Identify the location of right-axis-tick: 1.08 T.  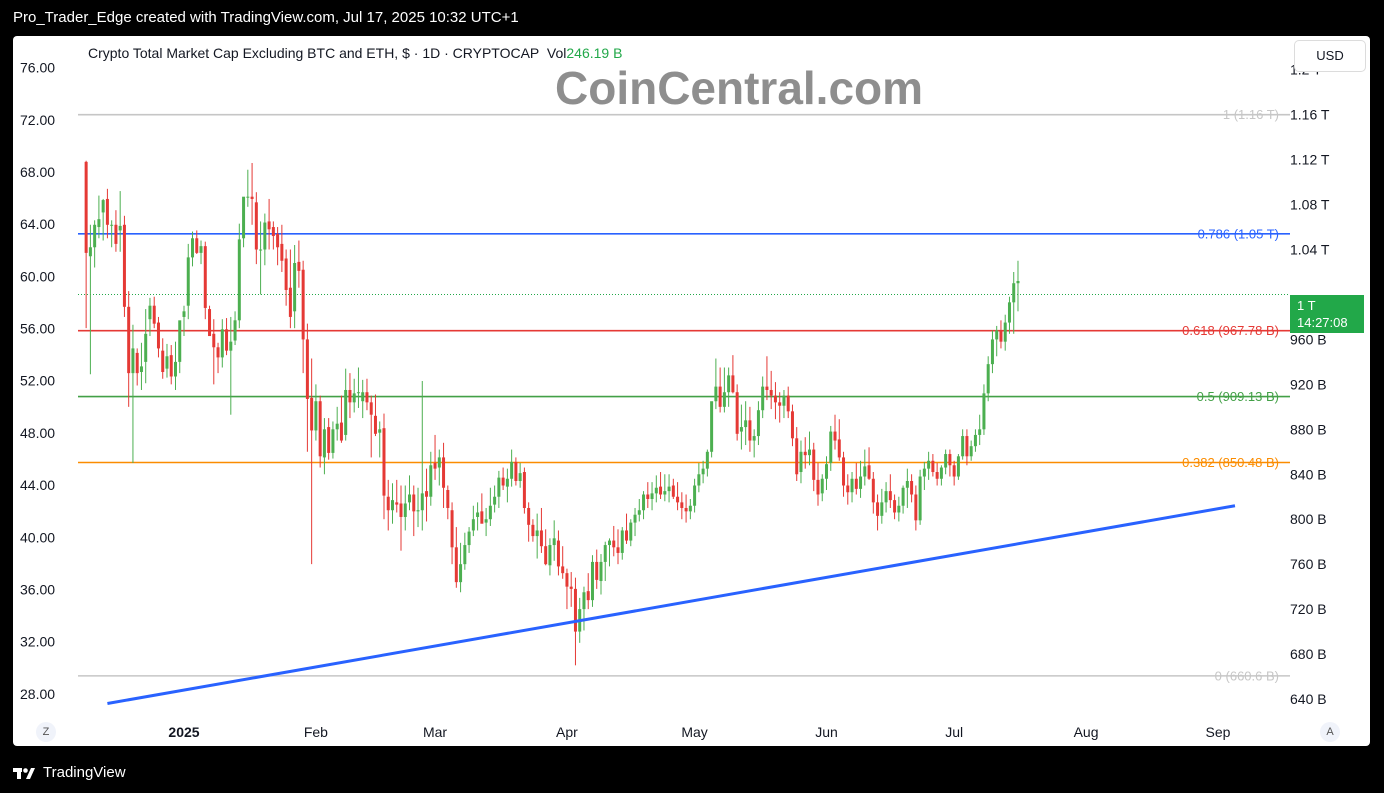
(1310, 205).